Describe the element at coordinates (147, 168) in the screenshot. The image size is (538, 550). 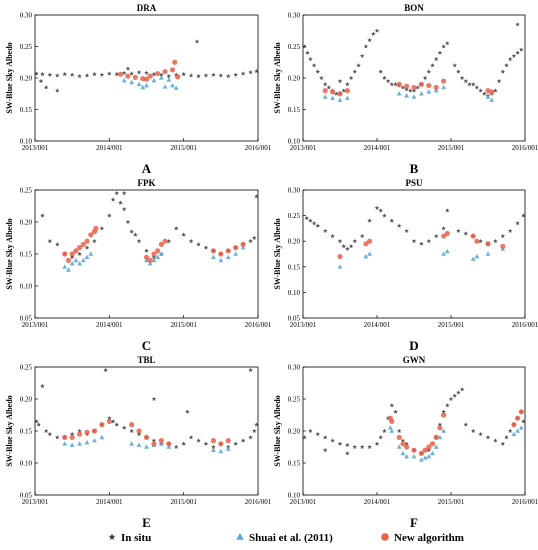
I see `panel-letter: A` at that location.